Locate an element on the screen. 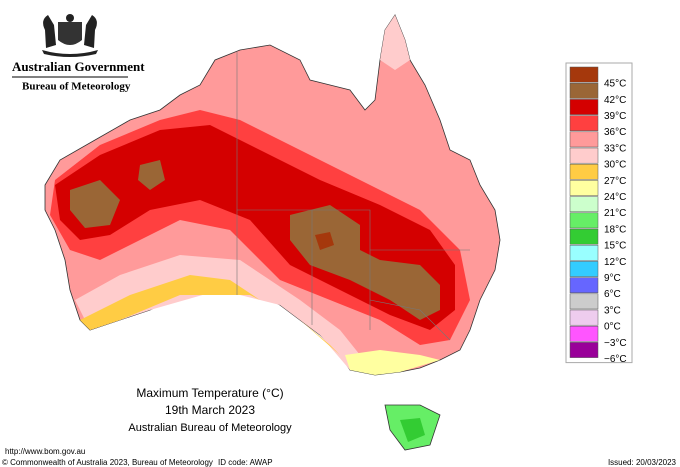 This screenshot has width=680, height=467. zone-24-south is located at coordinates (392, 362).